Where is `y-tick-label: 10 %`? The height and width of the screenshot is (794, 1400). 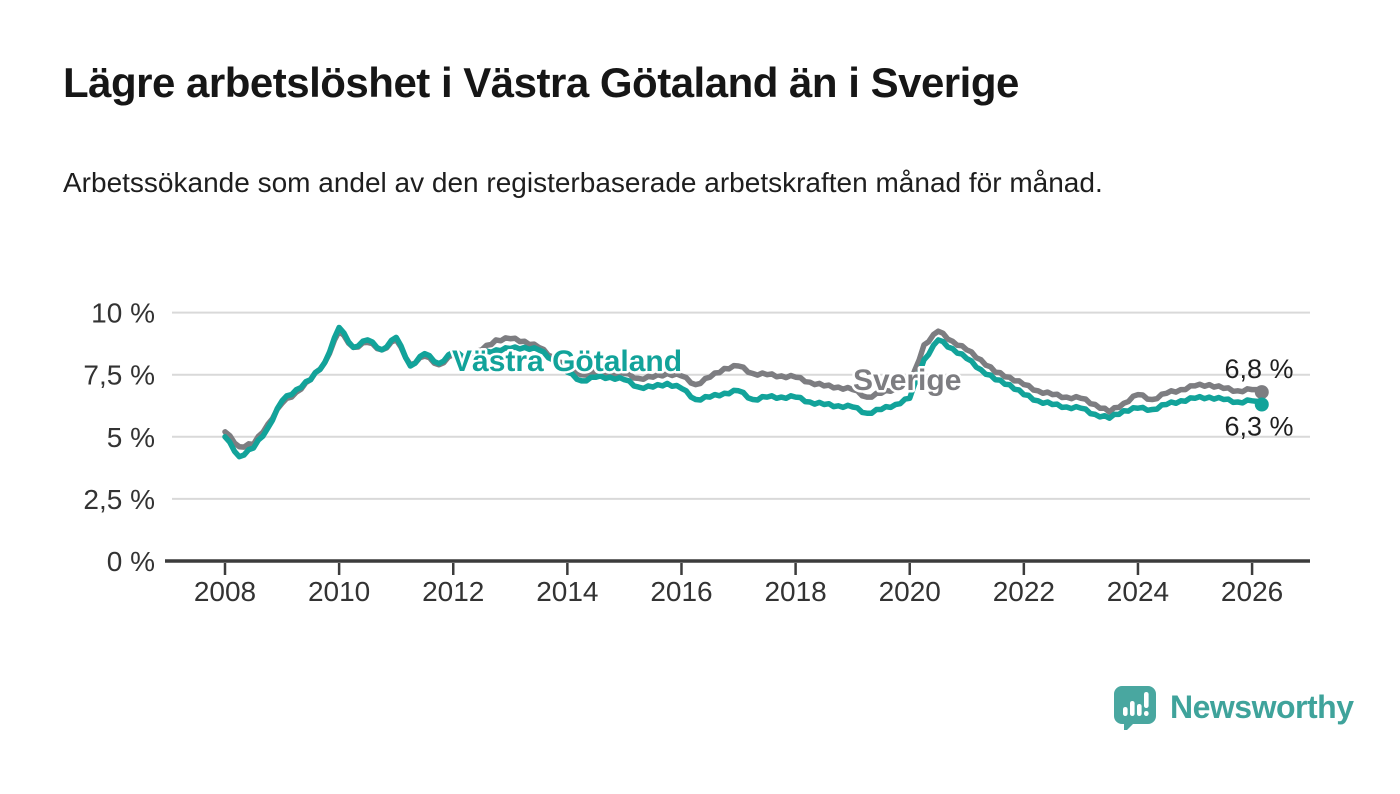
y-tick-label: 10 % is located at coordinates (123, 313).